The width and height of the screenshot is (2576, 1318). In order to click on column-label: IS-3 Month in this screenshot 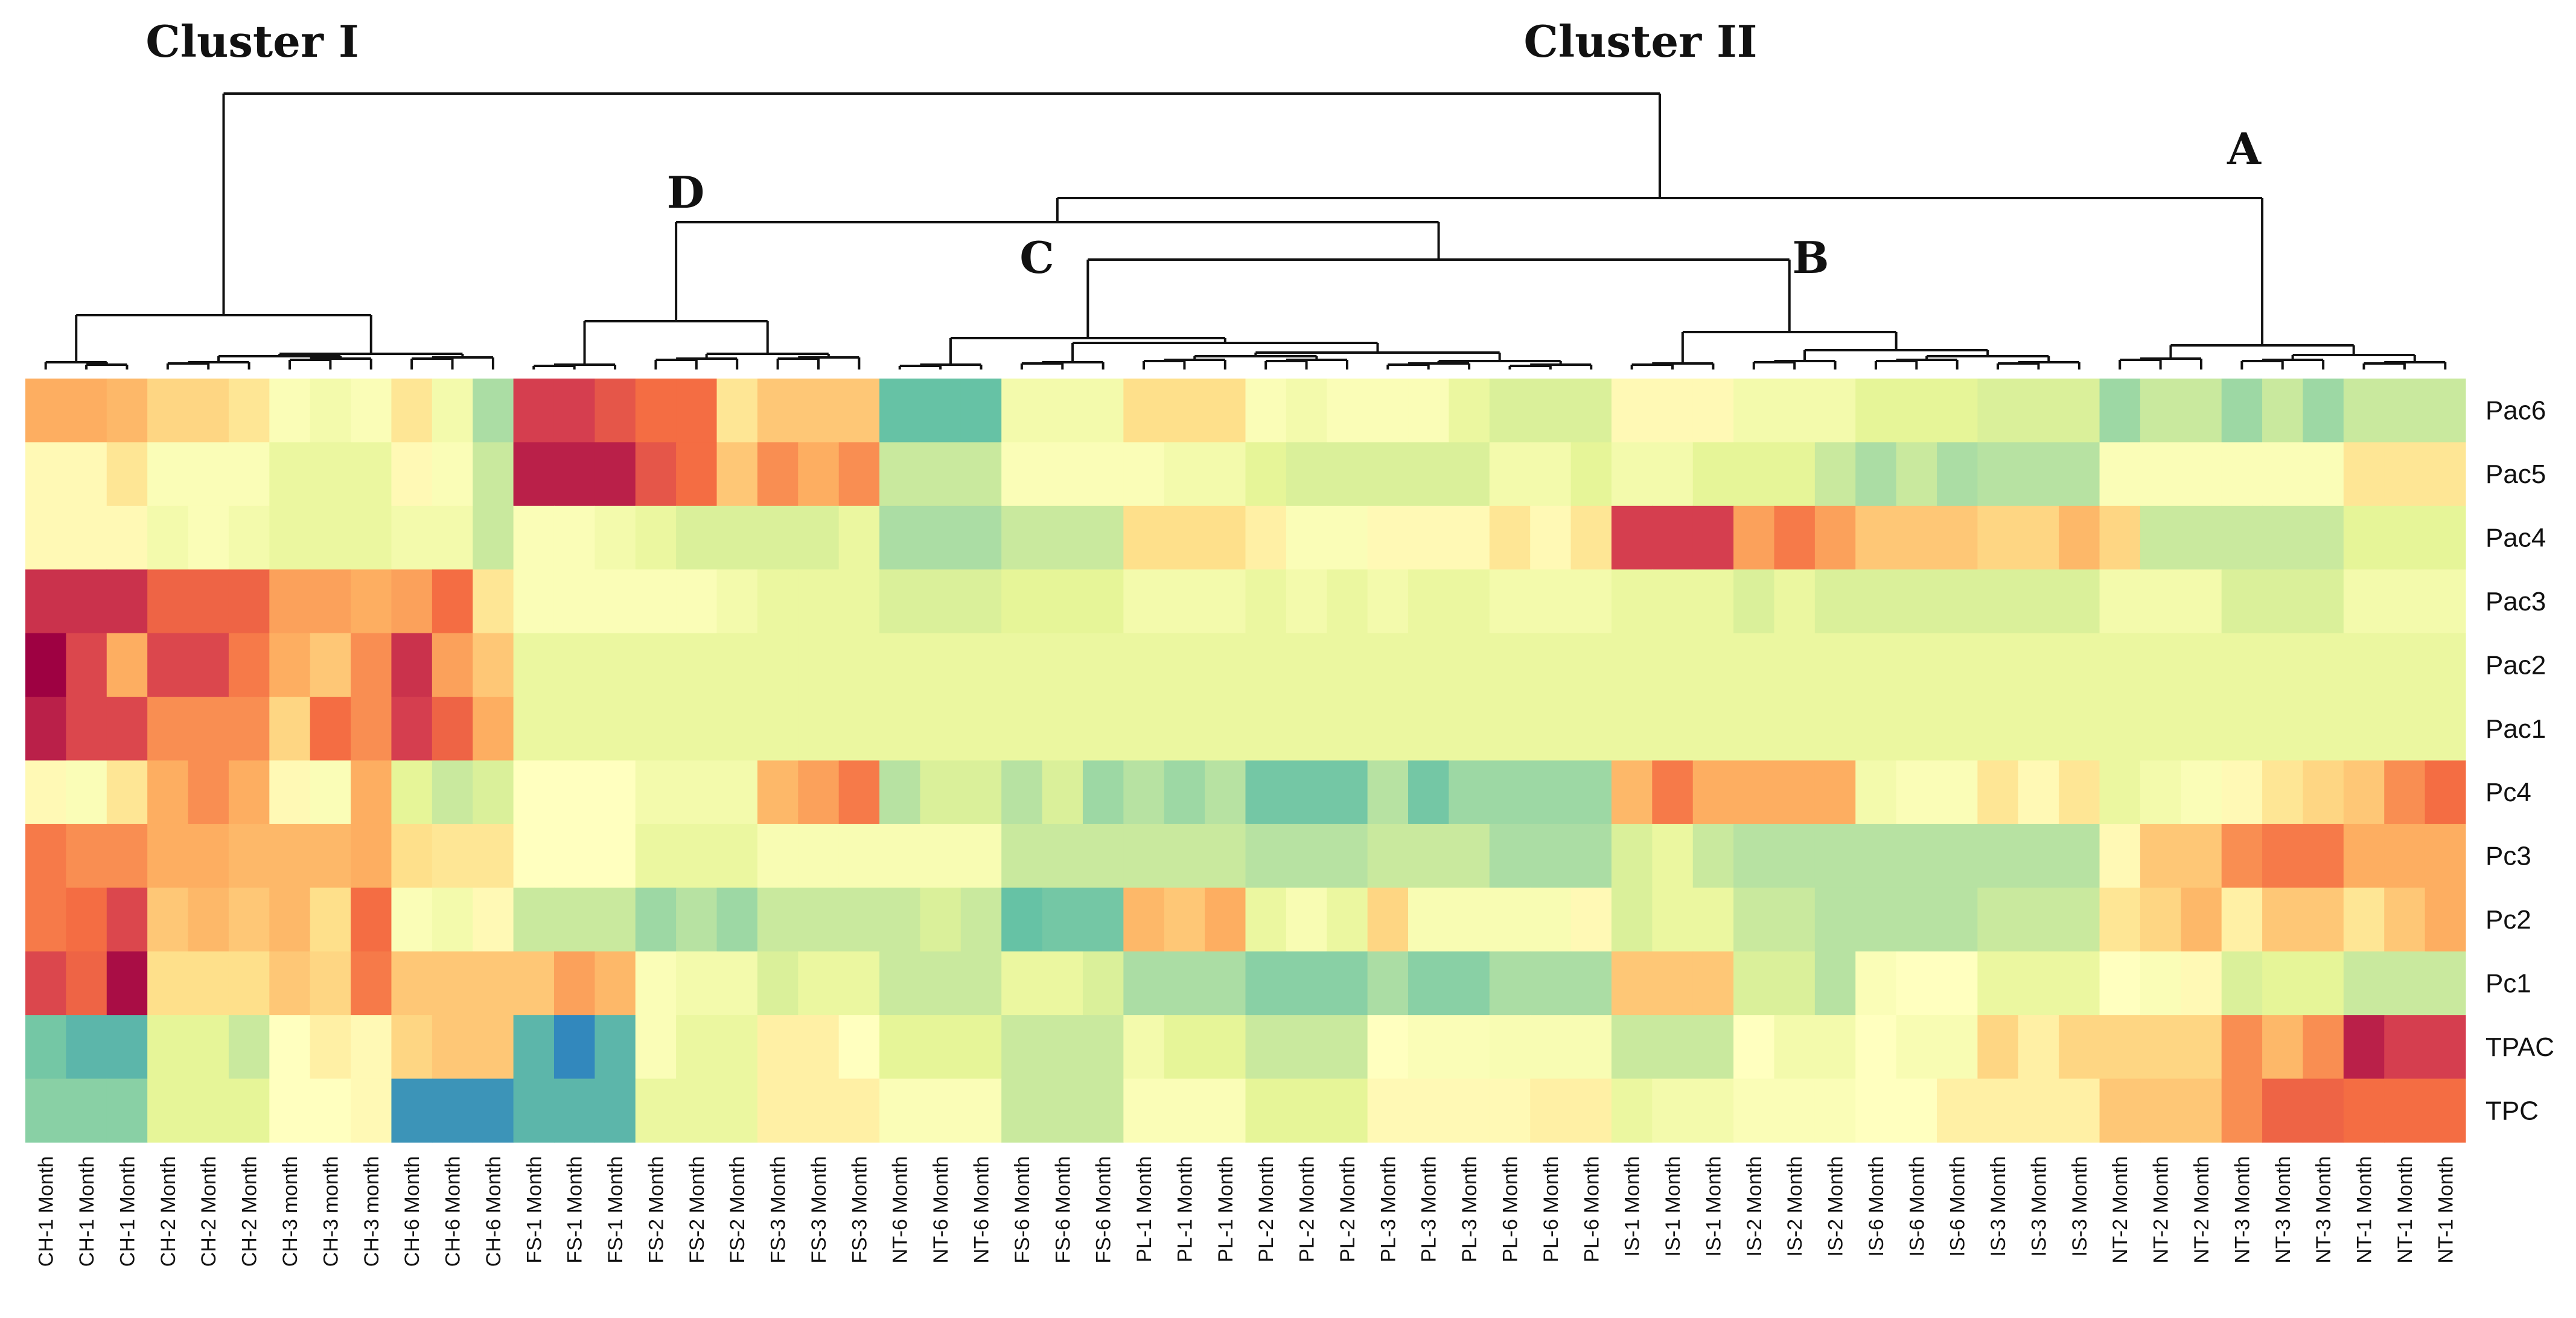, I will do `click(2038, 1206)`.